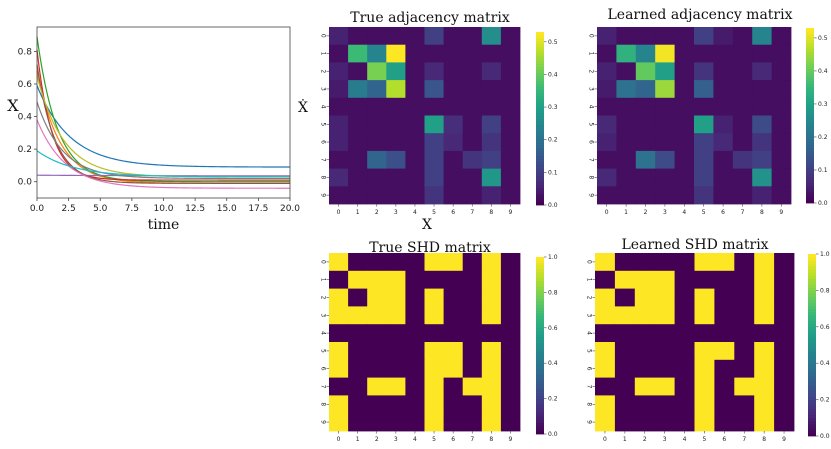 The height and width of the screenshot is (449, 831). I want to click on y-tick-label: 0.8, so click(25, 52).